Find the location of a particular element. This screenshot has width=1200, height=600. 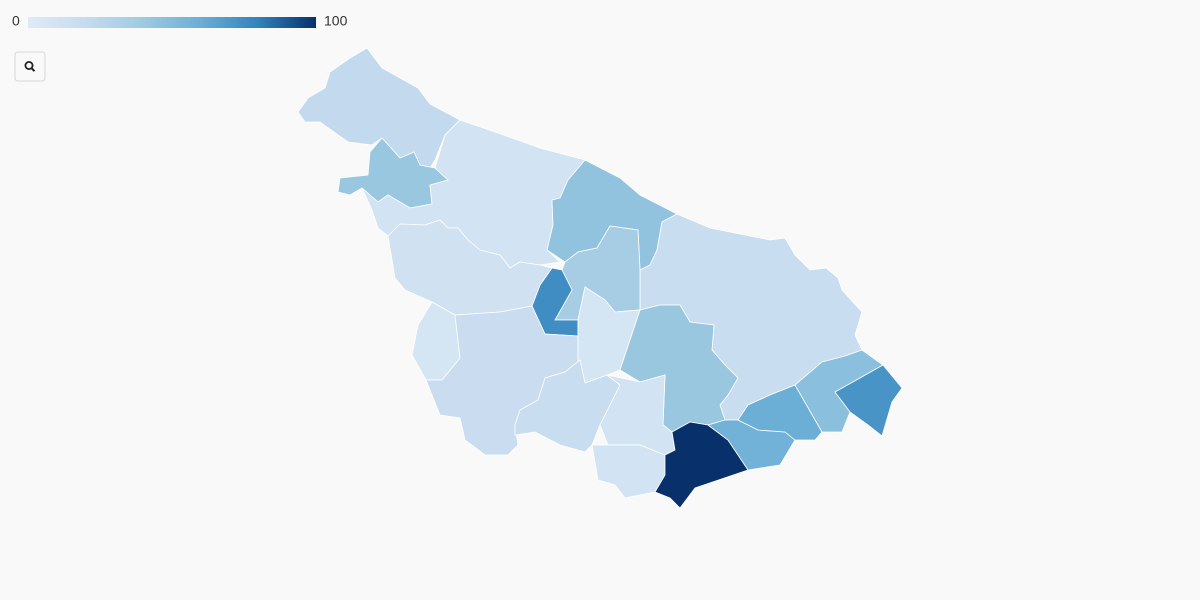

search-button is located at coordinates (30, 66).